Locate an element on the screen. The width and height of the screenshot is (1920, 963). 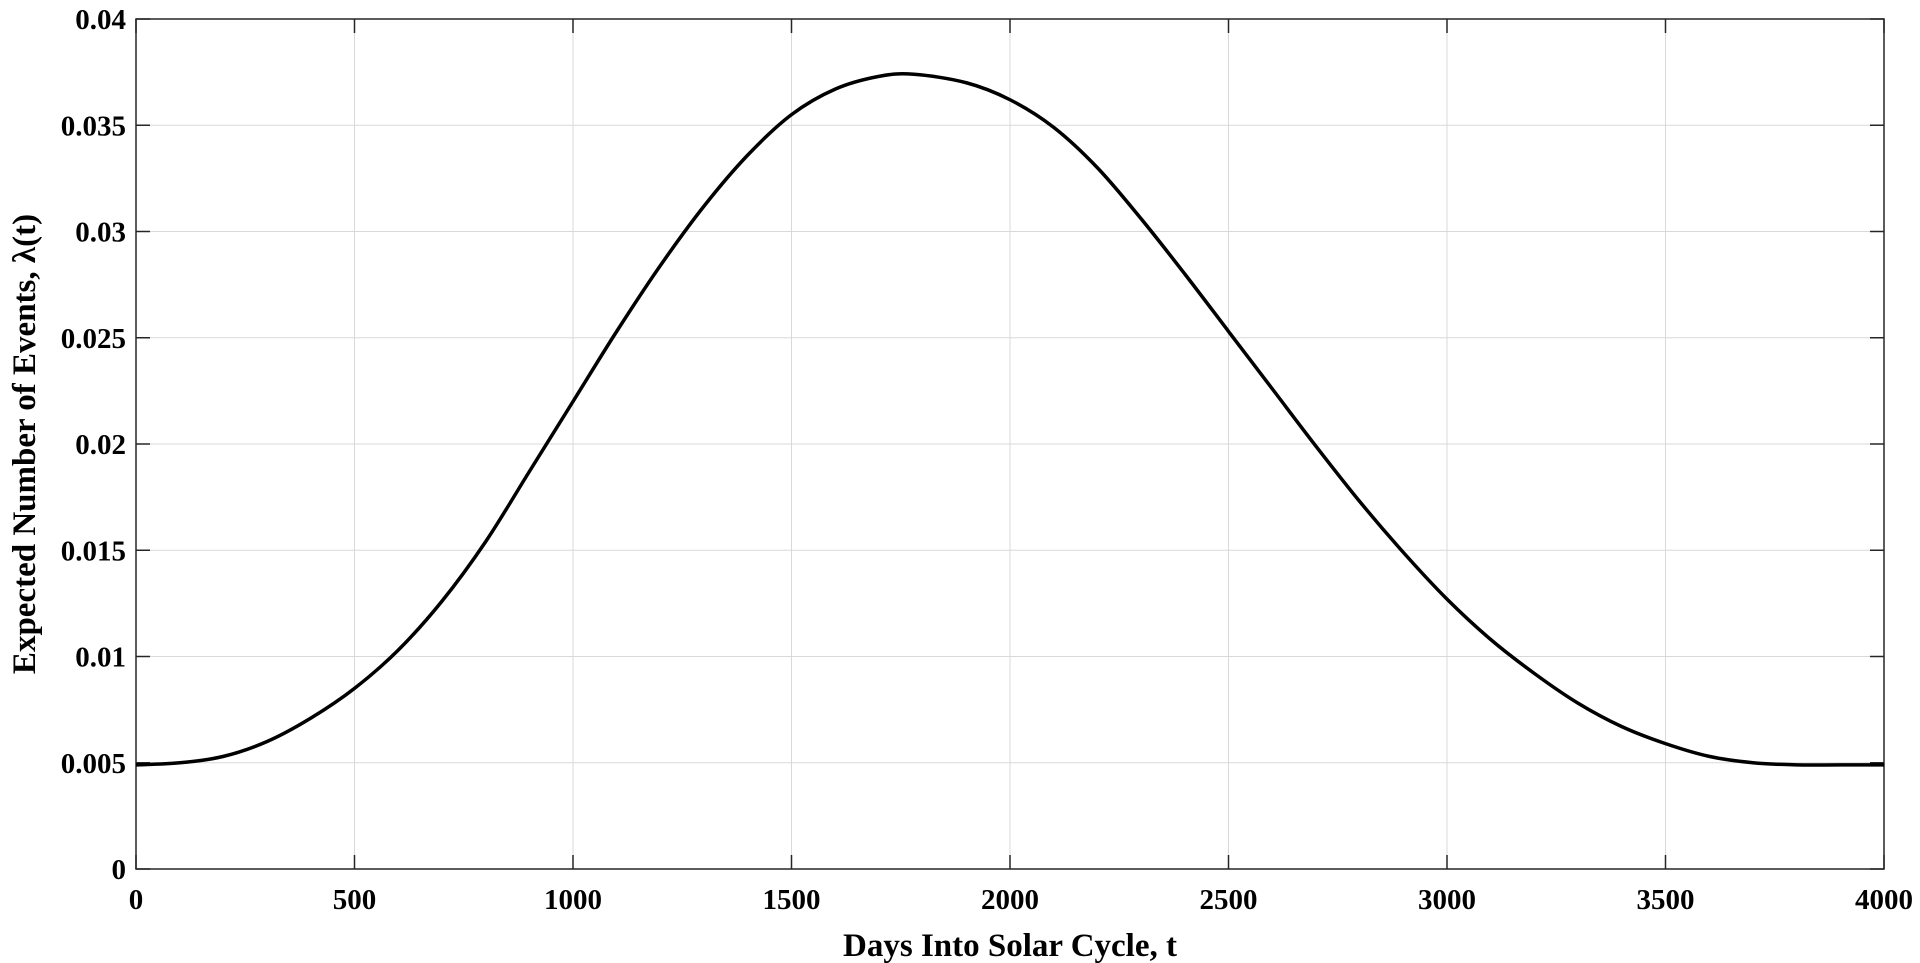
y-tick-label: 0.03 is located at coordinates (100, 233).